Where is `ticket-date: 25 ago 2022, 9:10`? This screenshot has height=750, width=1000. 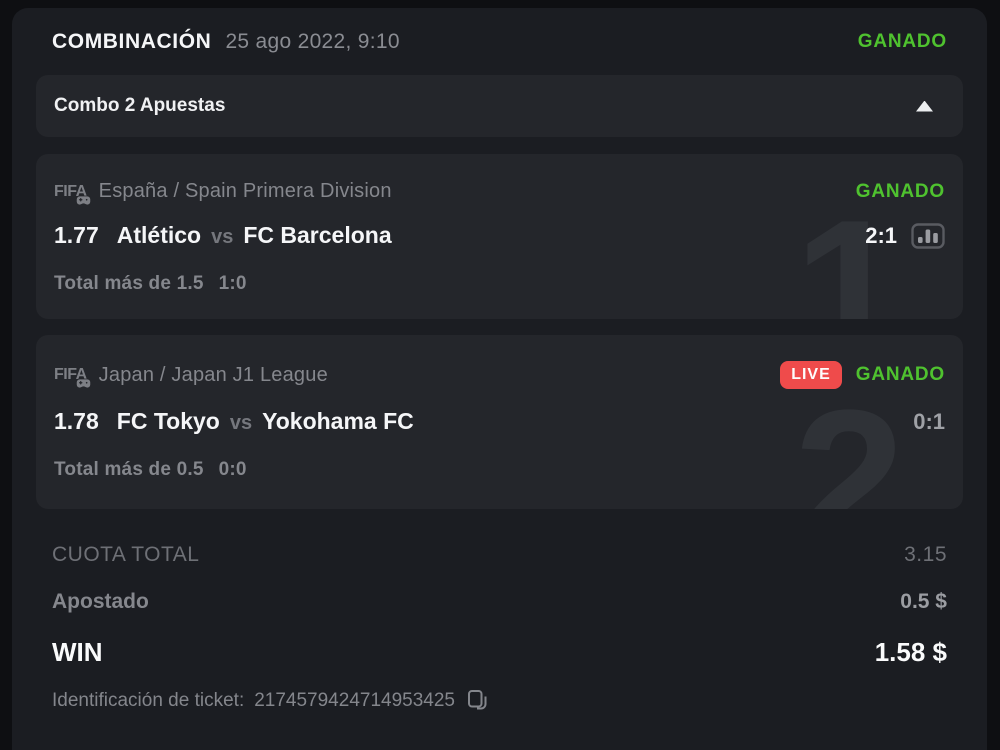 ticket-date: 25 ago 2022, 9:10 is located at coordinates (312, 41).